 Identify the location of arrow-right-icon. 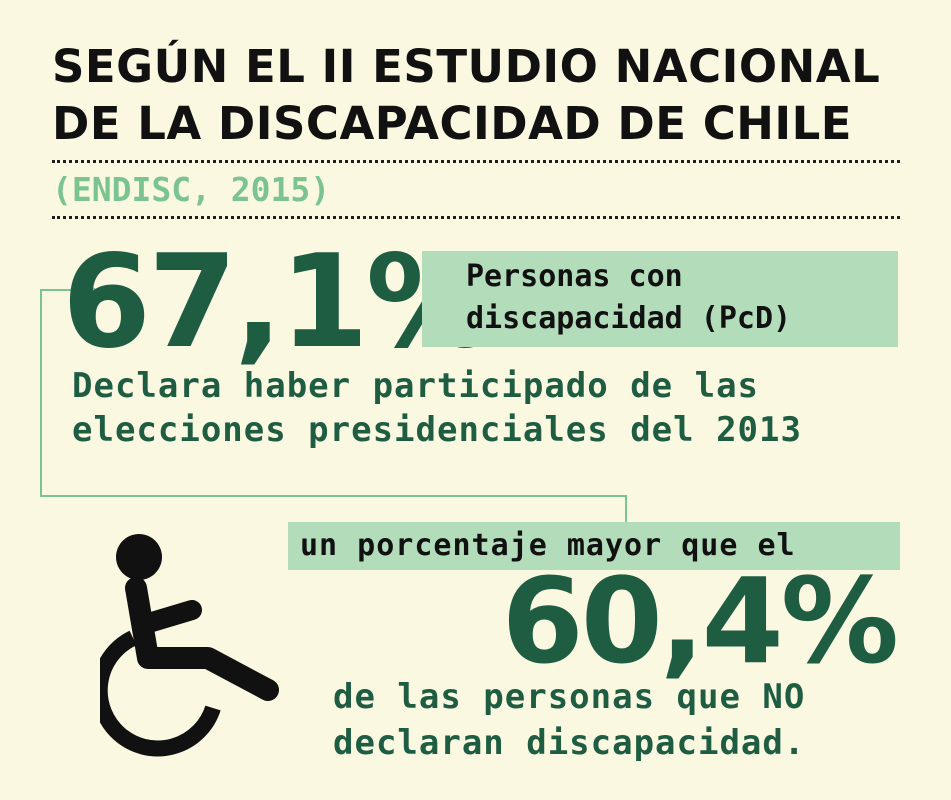
(90, 290).